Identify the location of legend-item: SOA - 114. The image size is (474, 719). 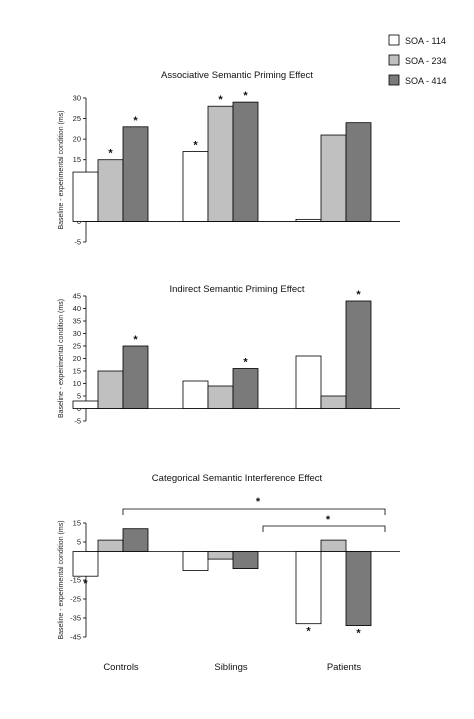
(417, 40).